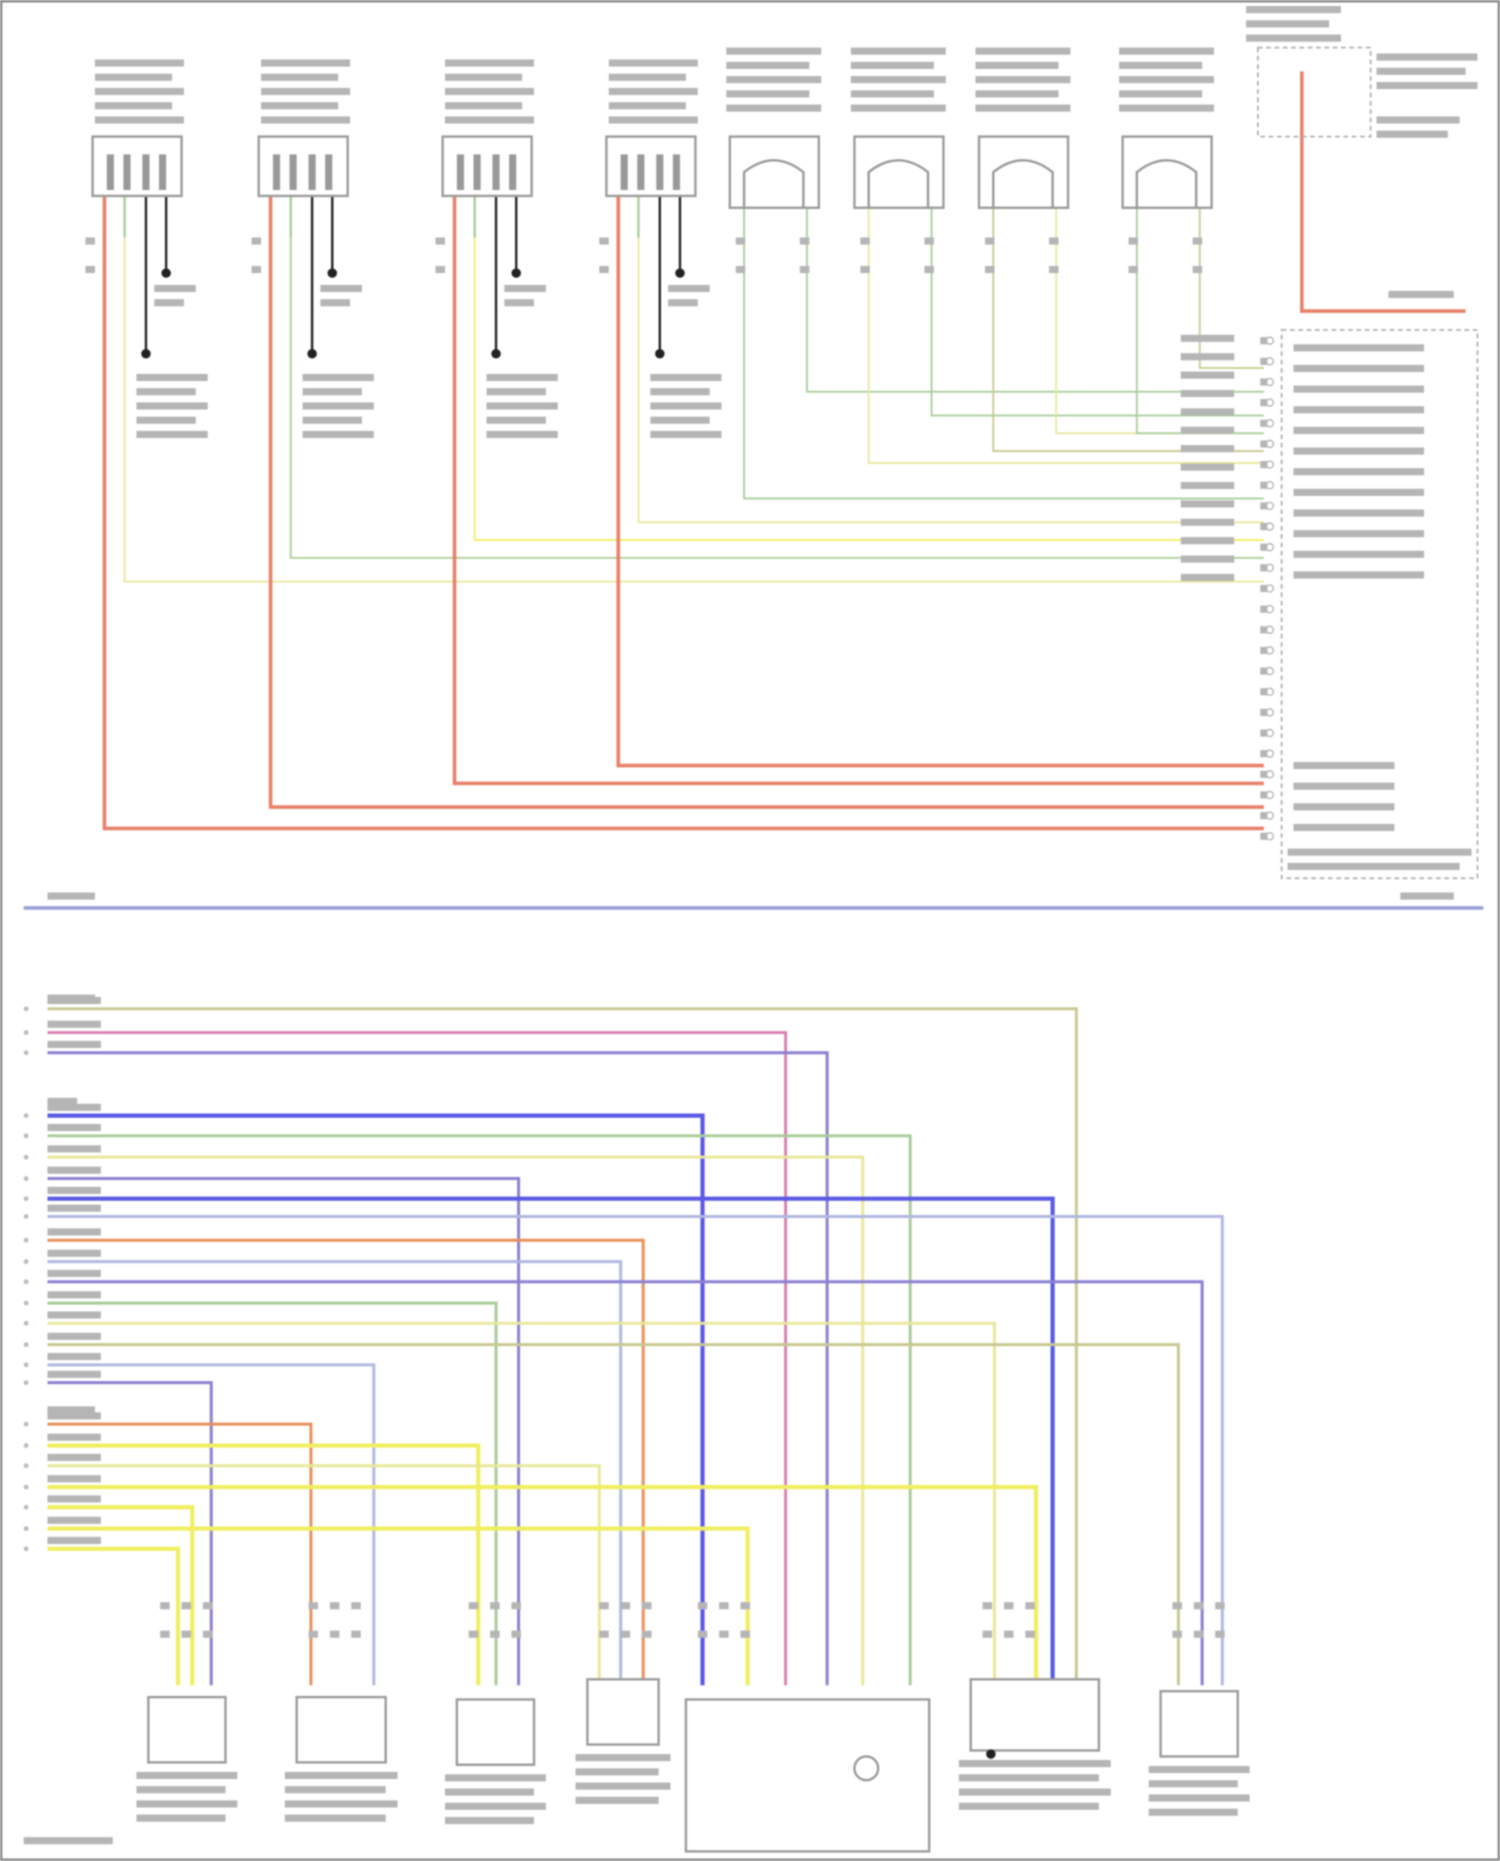 The image size is (1500, 1861). Describe the element at coordinates (773, 183) in the screenshot. I see `injector-body` at that location.